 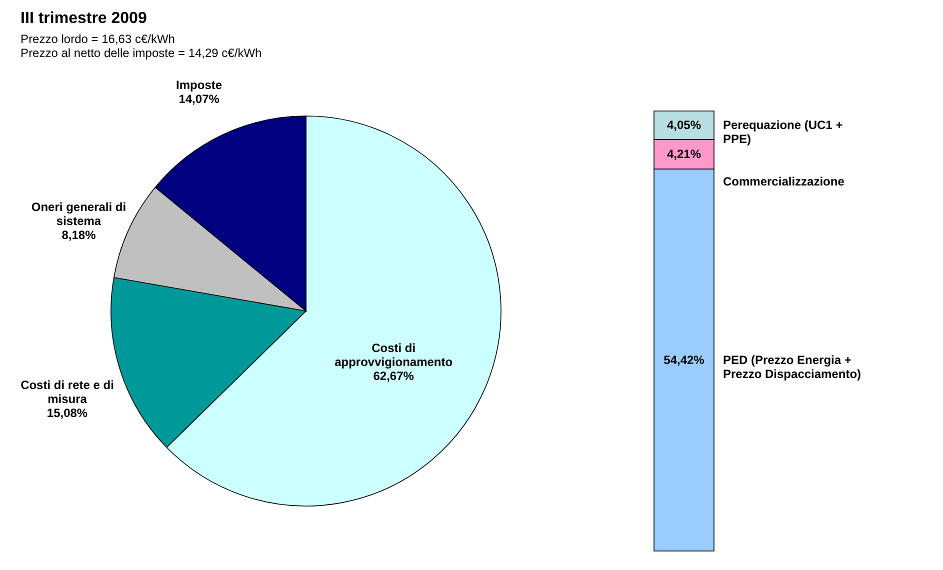 What do you see at coordinates (78, 214) in the screenshot?
I see `slice-label: Oneri generali di sistema` at bounding box center [78, 214].